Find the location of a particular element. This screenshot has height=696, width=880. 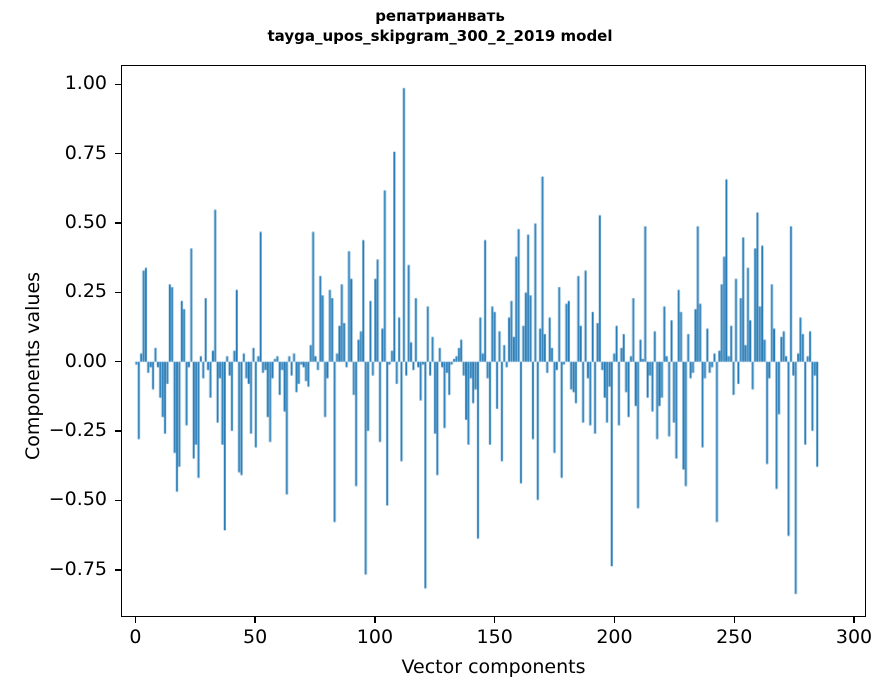

chart-title-line-1: репатрианвать is located at coordinates (440, 16).